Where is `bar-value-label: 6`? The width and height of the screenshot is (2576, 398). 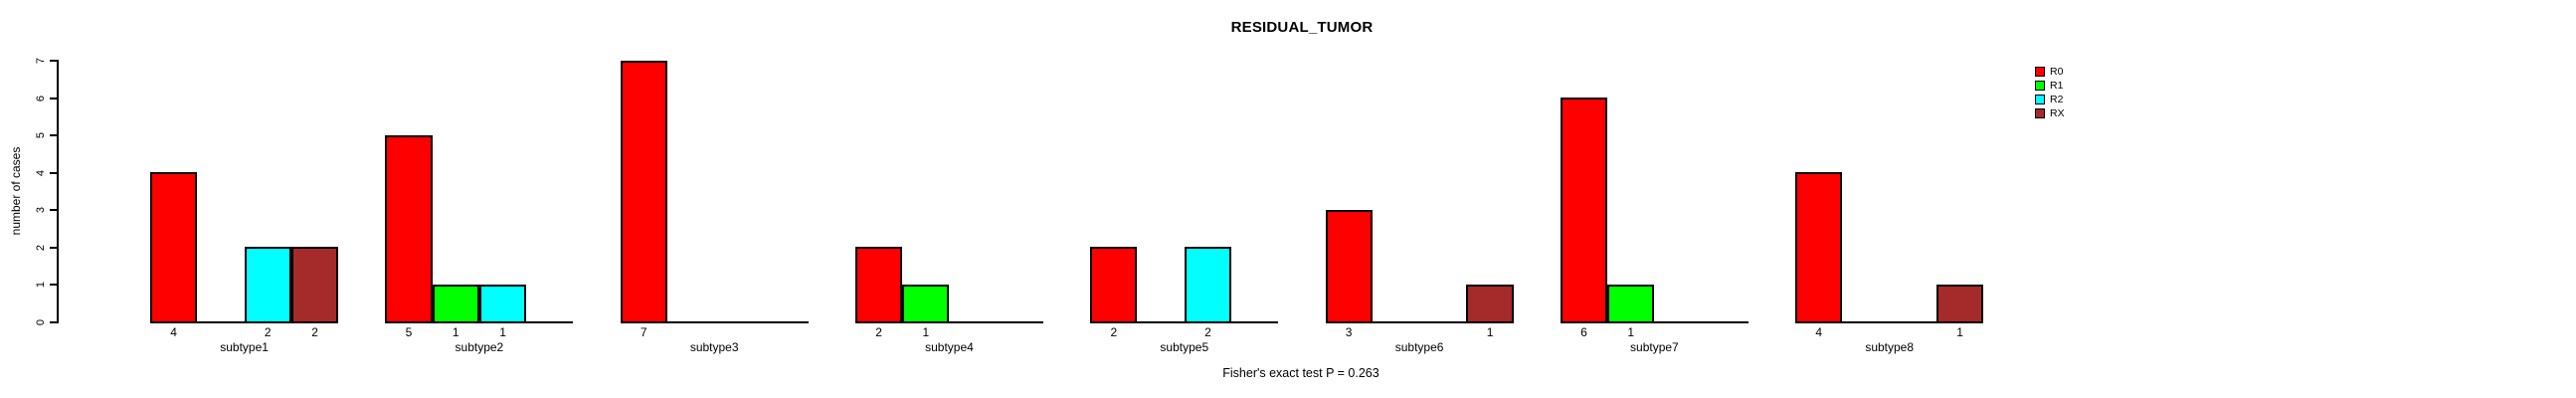 bar-value-label: 6 is located at coordinates (1583, 332).